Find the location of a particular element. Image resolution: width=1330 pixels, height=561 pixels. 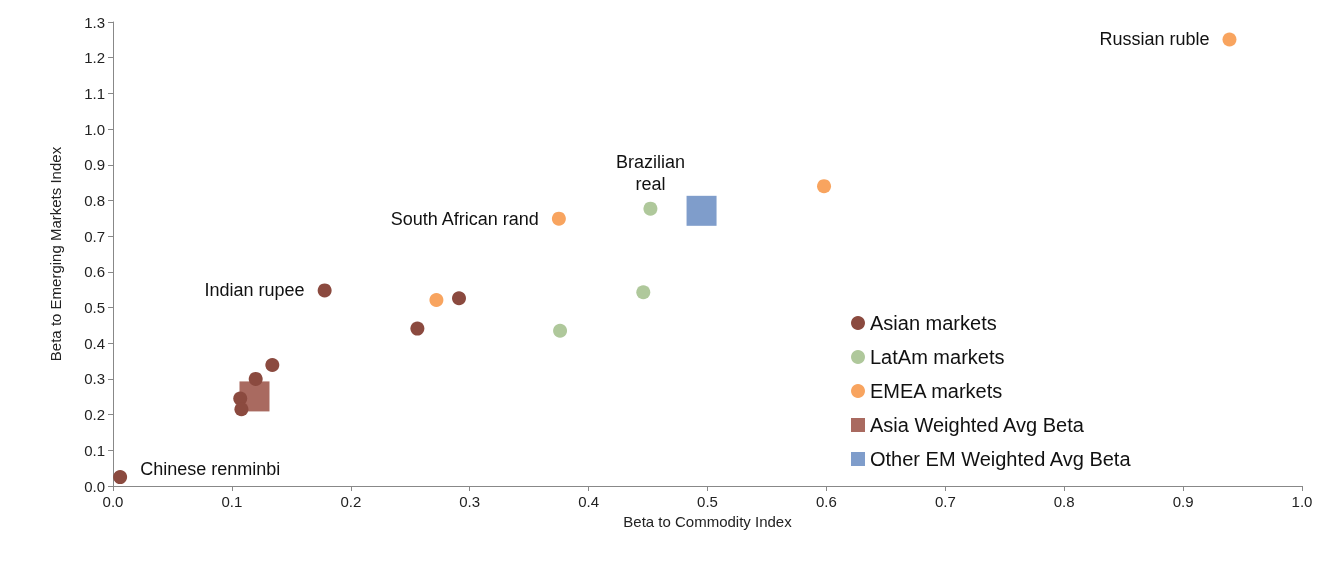

y-tick-label: 0.4 is located at coordinates (94, 343).